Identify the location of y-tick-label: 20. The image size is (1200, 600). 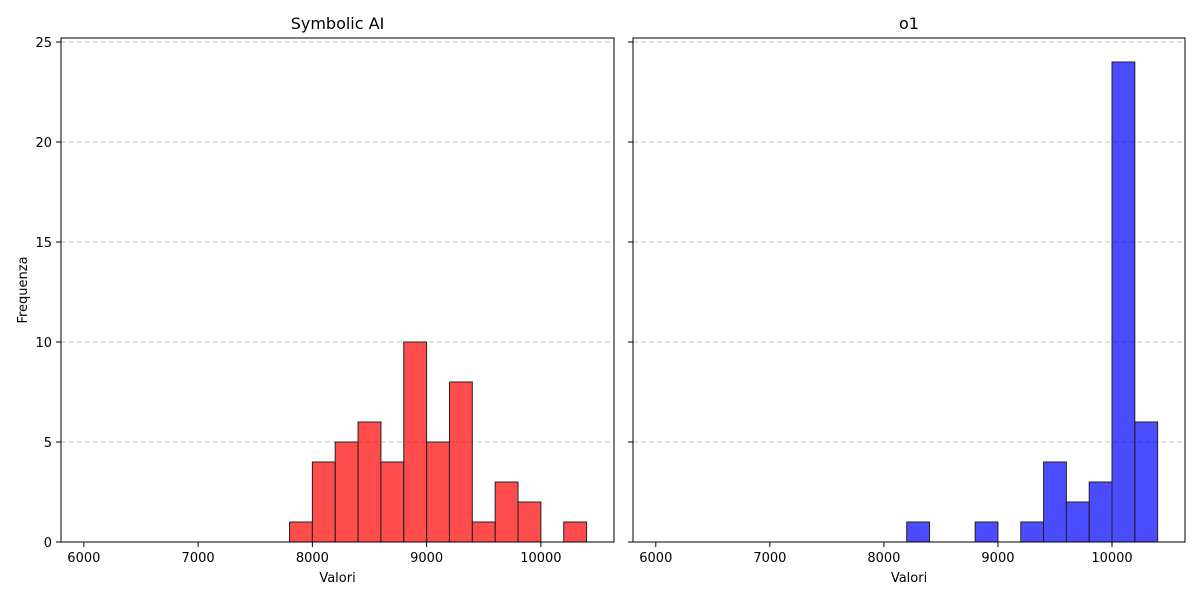
(43, 143).